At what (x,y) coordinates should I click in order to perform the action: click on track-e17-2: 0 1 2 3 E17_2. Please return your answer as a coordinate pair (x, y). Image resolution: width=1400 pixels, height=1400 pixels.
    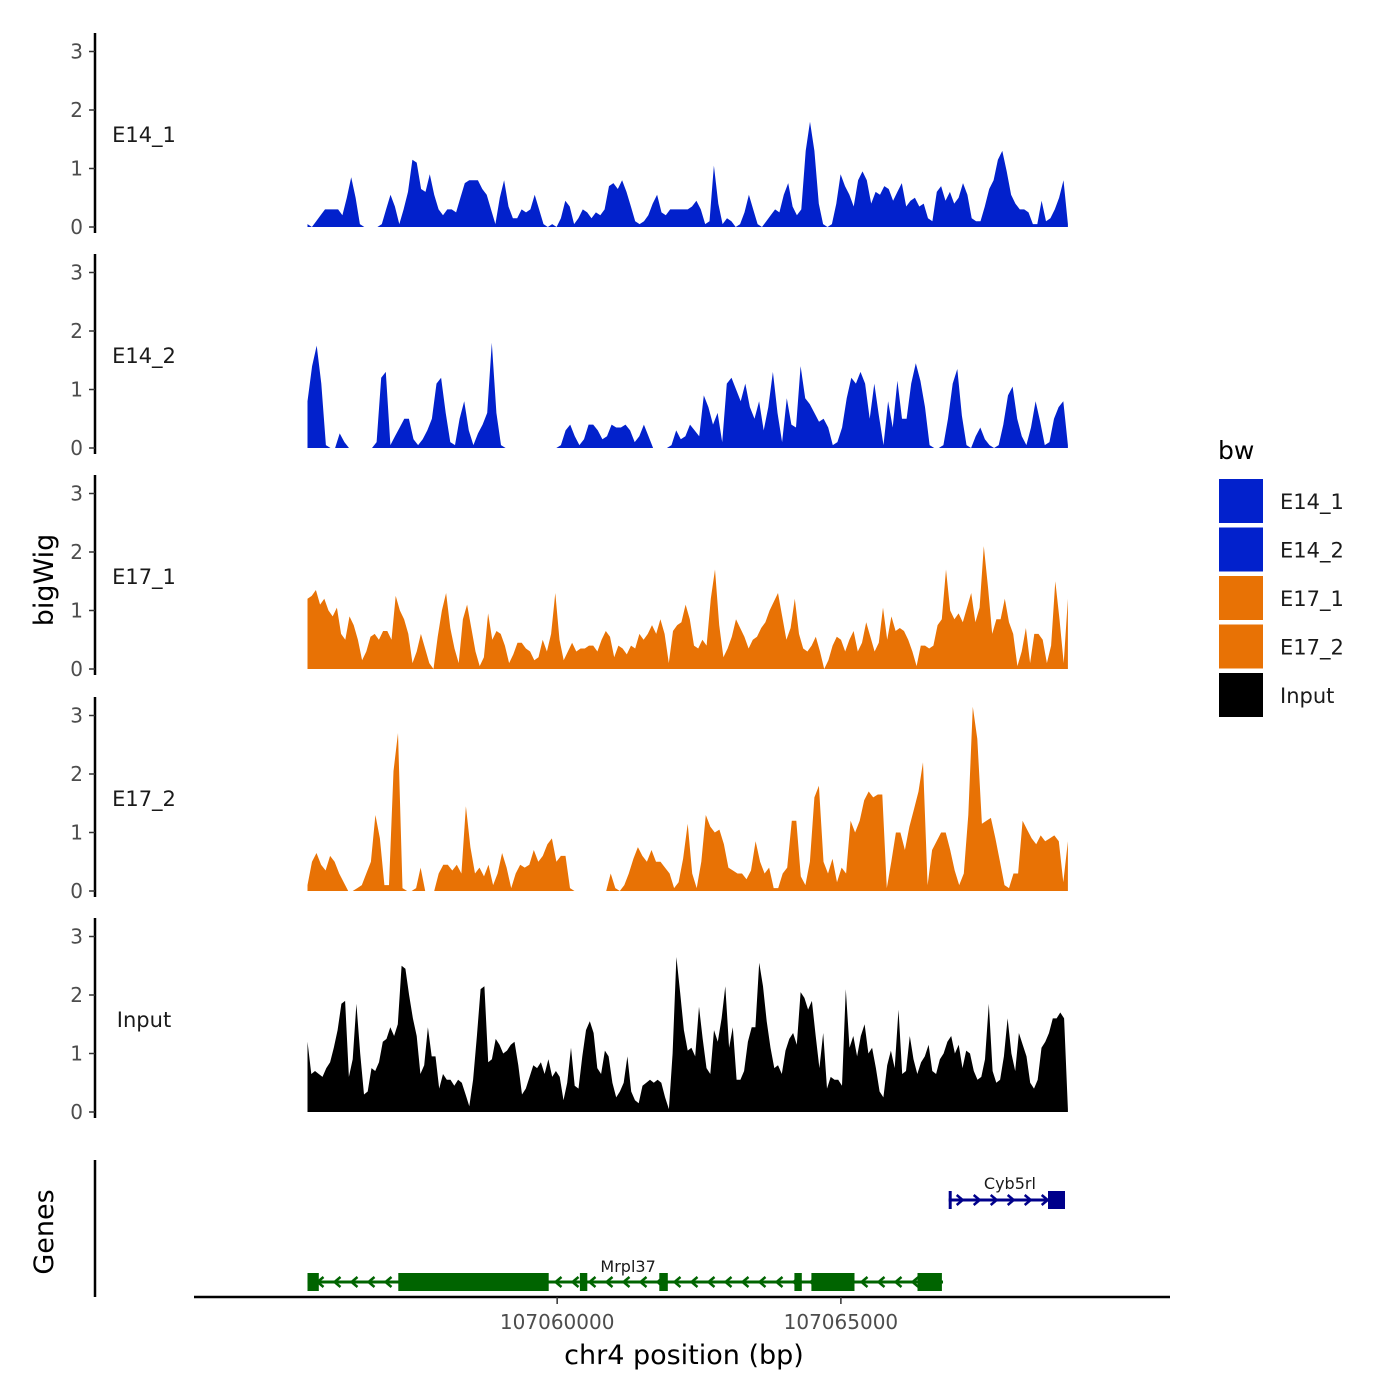
    Looking at the image, I should click on (569, 800).